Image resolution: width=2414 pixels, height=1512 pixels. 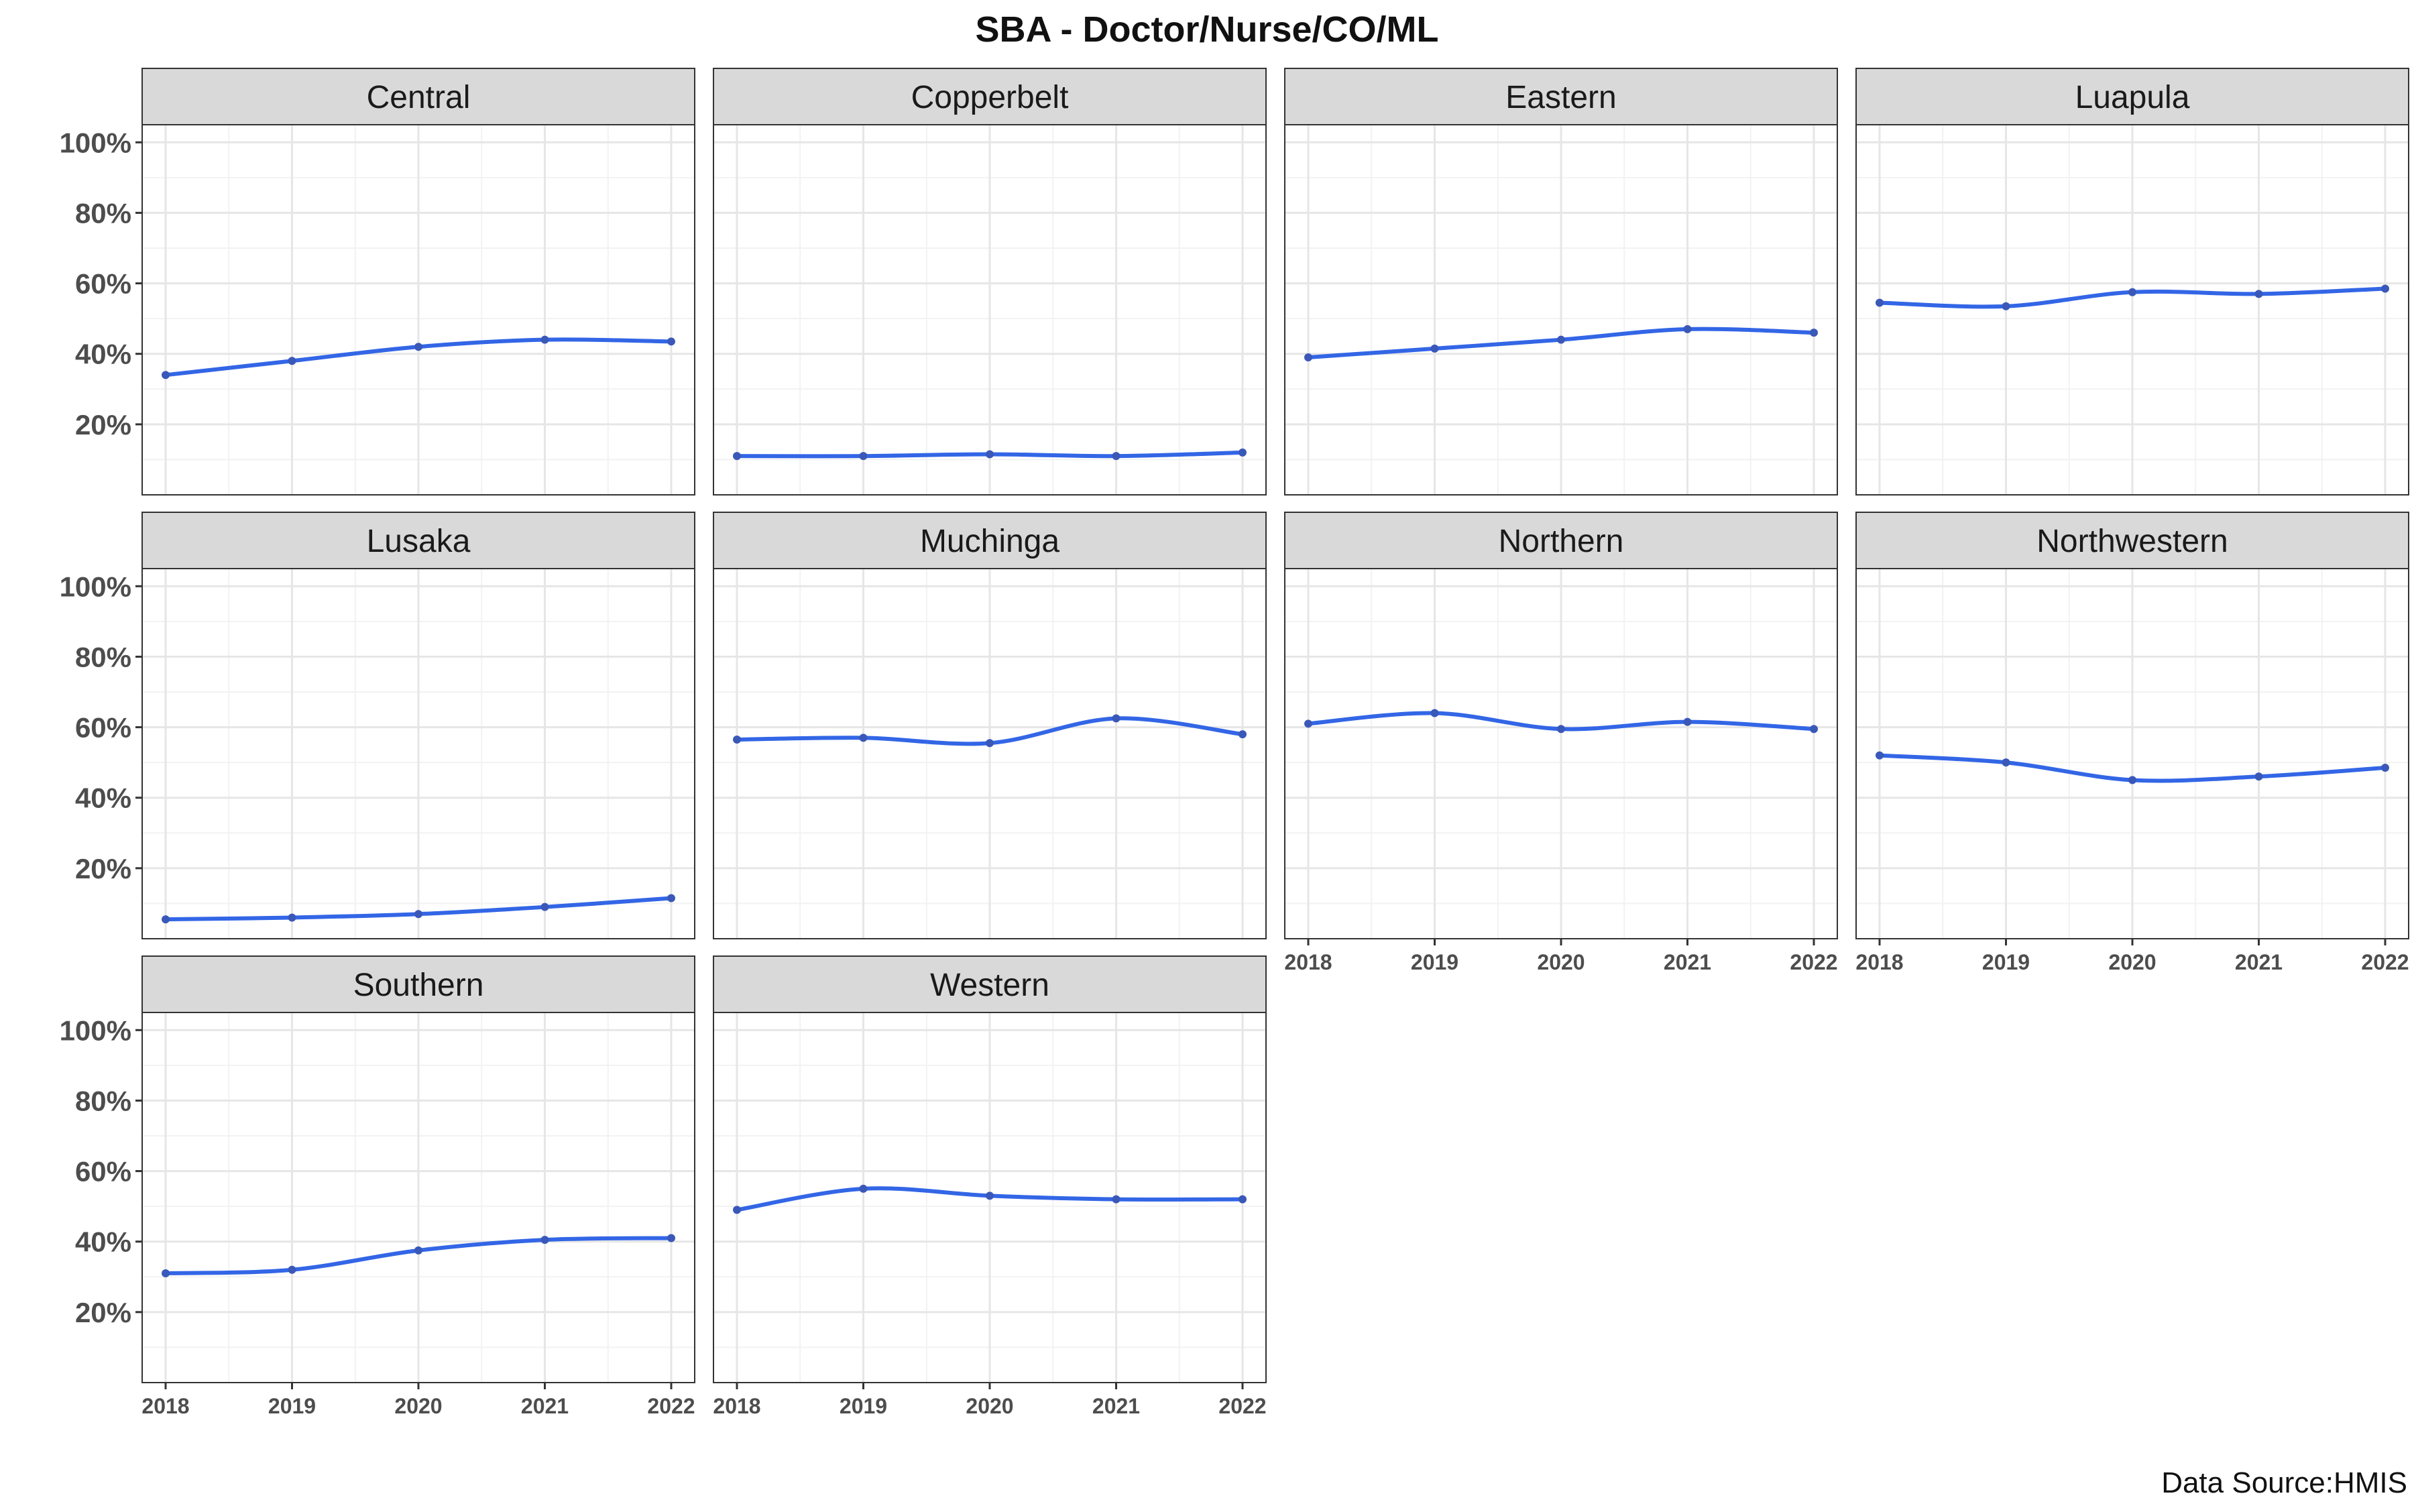 I want to click on facet-strip-label: Eastern, so click(x=1560, y=97).